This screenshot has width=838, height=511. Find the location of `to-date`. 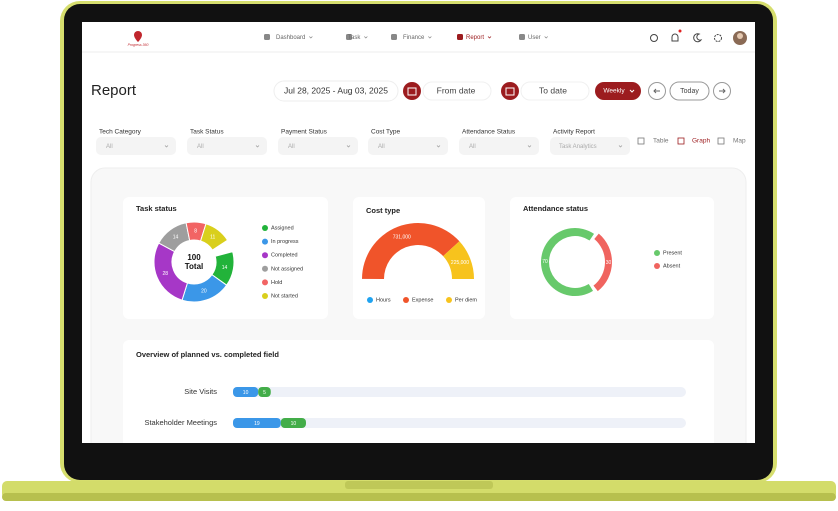

to-date is located at coordinates (555, 91).